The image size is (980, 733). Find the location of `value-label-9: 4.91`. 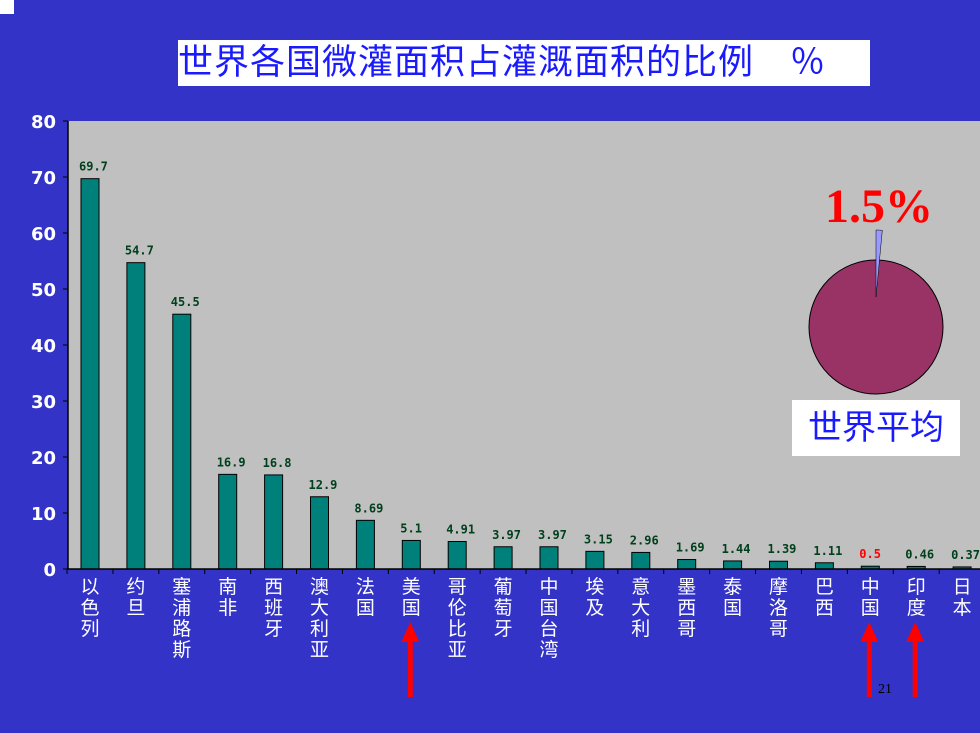

value-label-9: 4.91 is located at coordinates (460, 530).